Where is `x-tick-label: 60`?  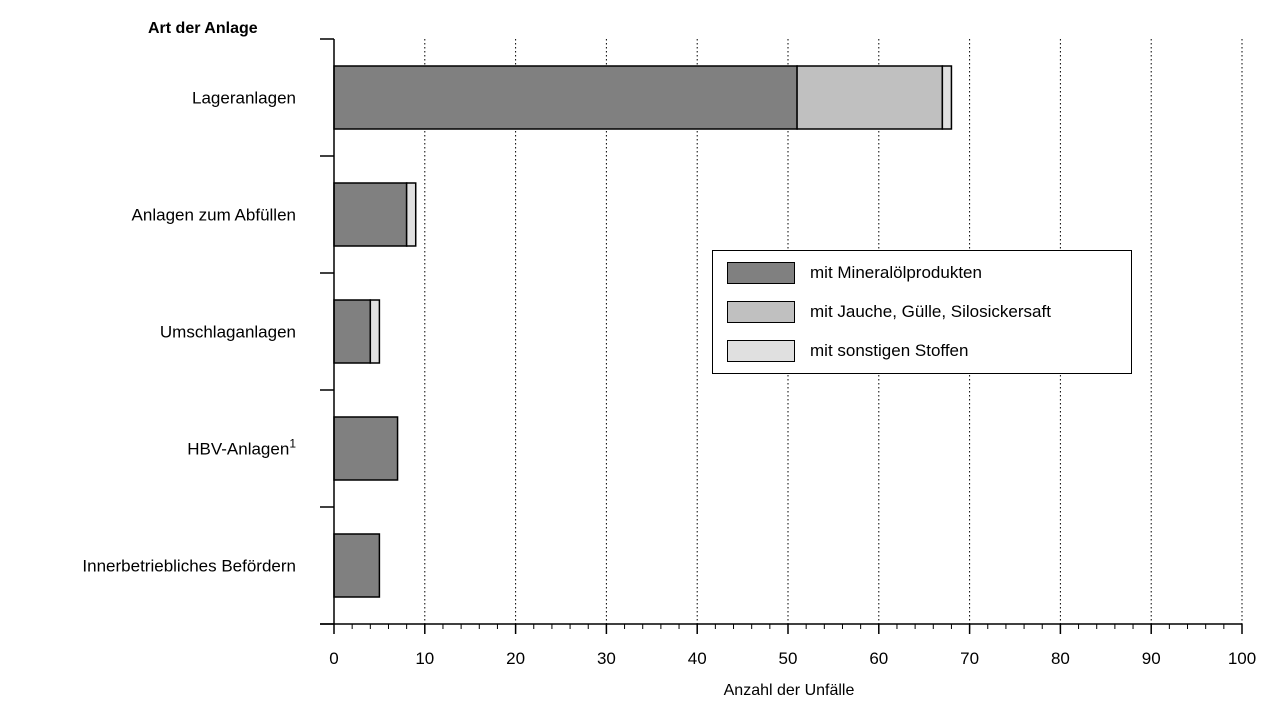
x-tick-label: 60 is located at coordinates (878, 658).